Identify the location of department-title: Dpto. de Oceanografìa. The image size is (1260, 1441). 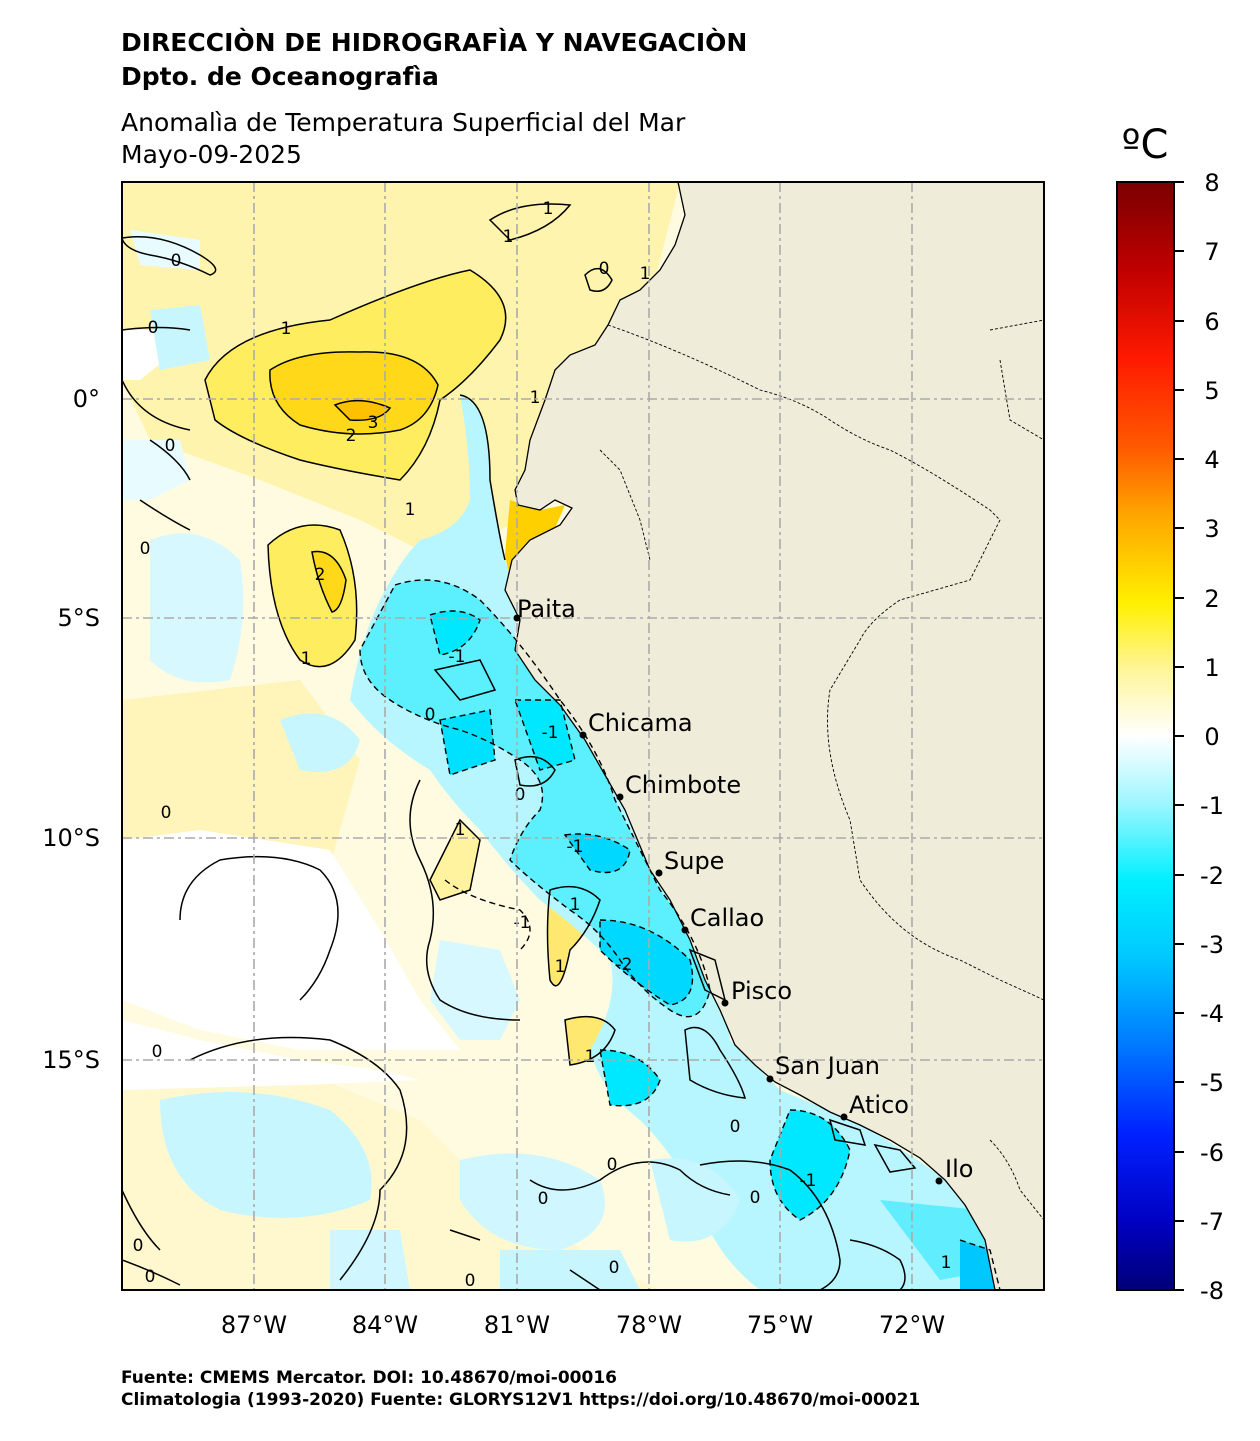
(280, 76).